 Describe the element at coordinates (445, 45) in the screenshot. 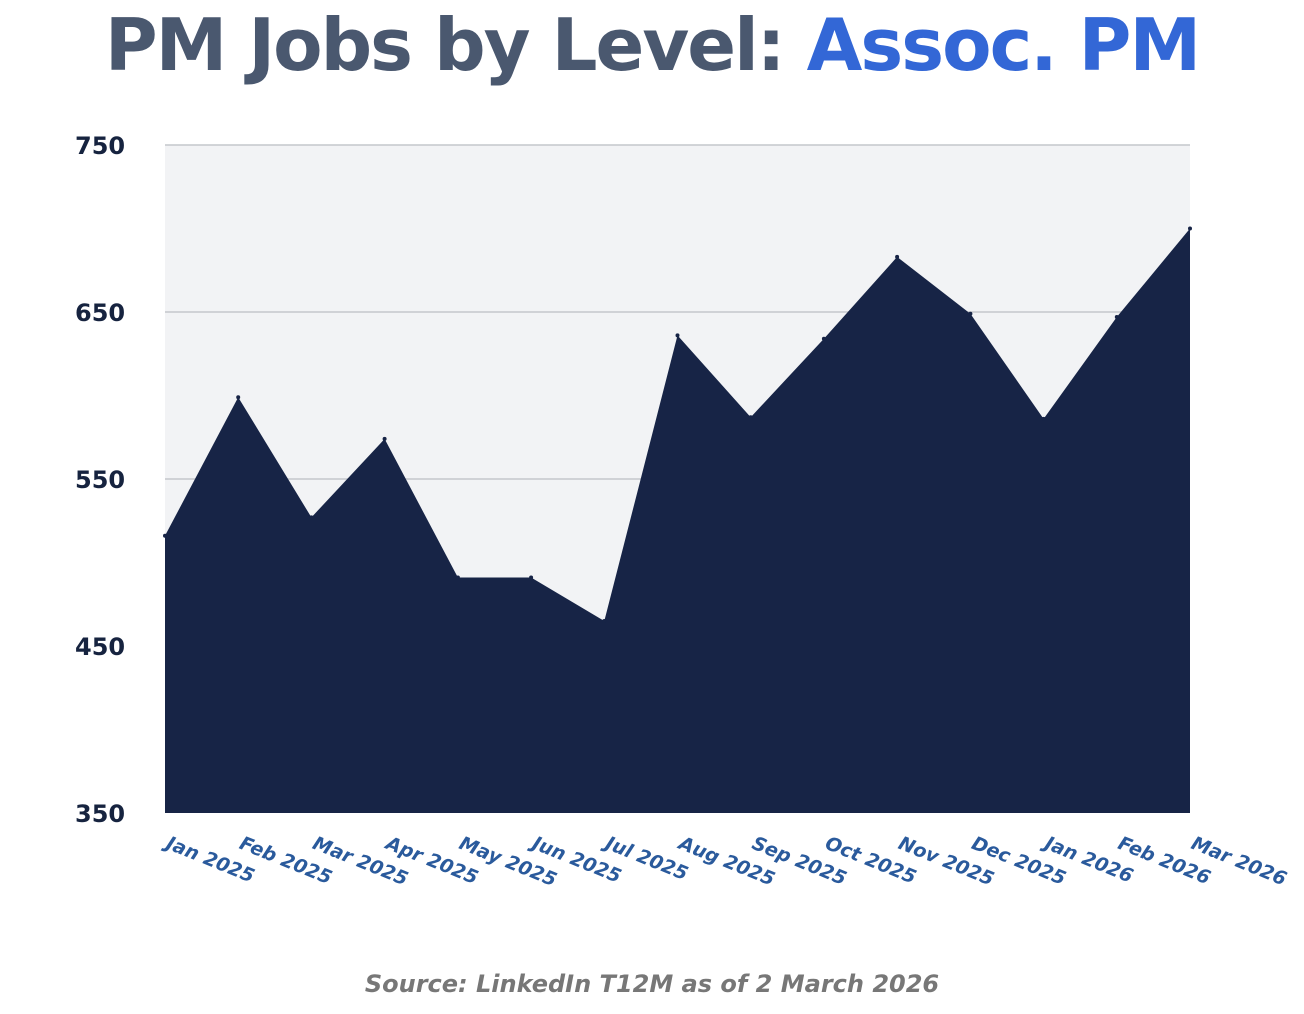

I see `title-prefix: PM Jobs by Level:` at that location.